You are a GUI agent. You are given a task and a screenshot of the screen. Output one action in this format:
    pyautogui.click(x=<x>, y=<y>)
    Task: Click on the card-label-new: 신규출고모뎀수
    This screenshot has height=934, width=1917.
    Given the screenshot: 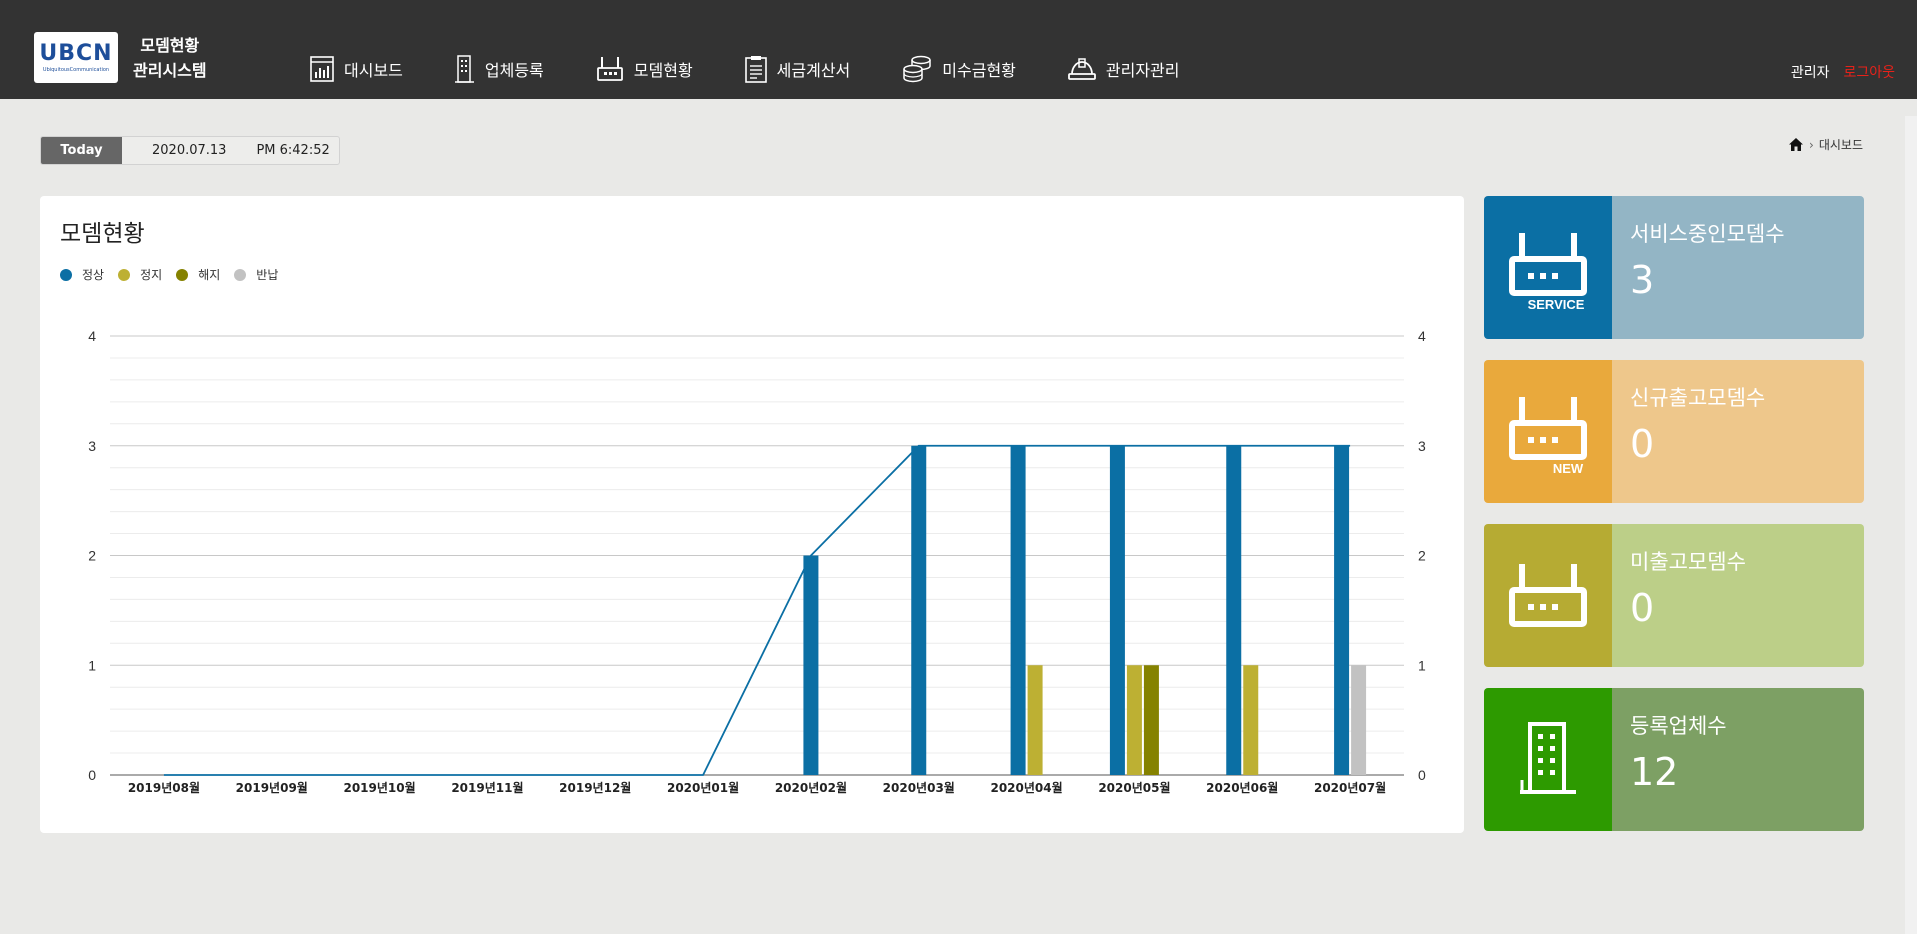 What is the action you would take?
    pyautogui.click(x=1698, y=398)
    